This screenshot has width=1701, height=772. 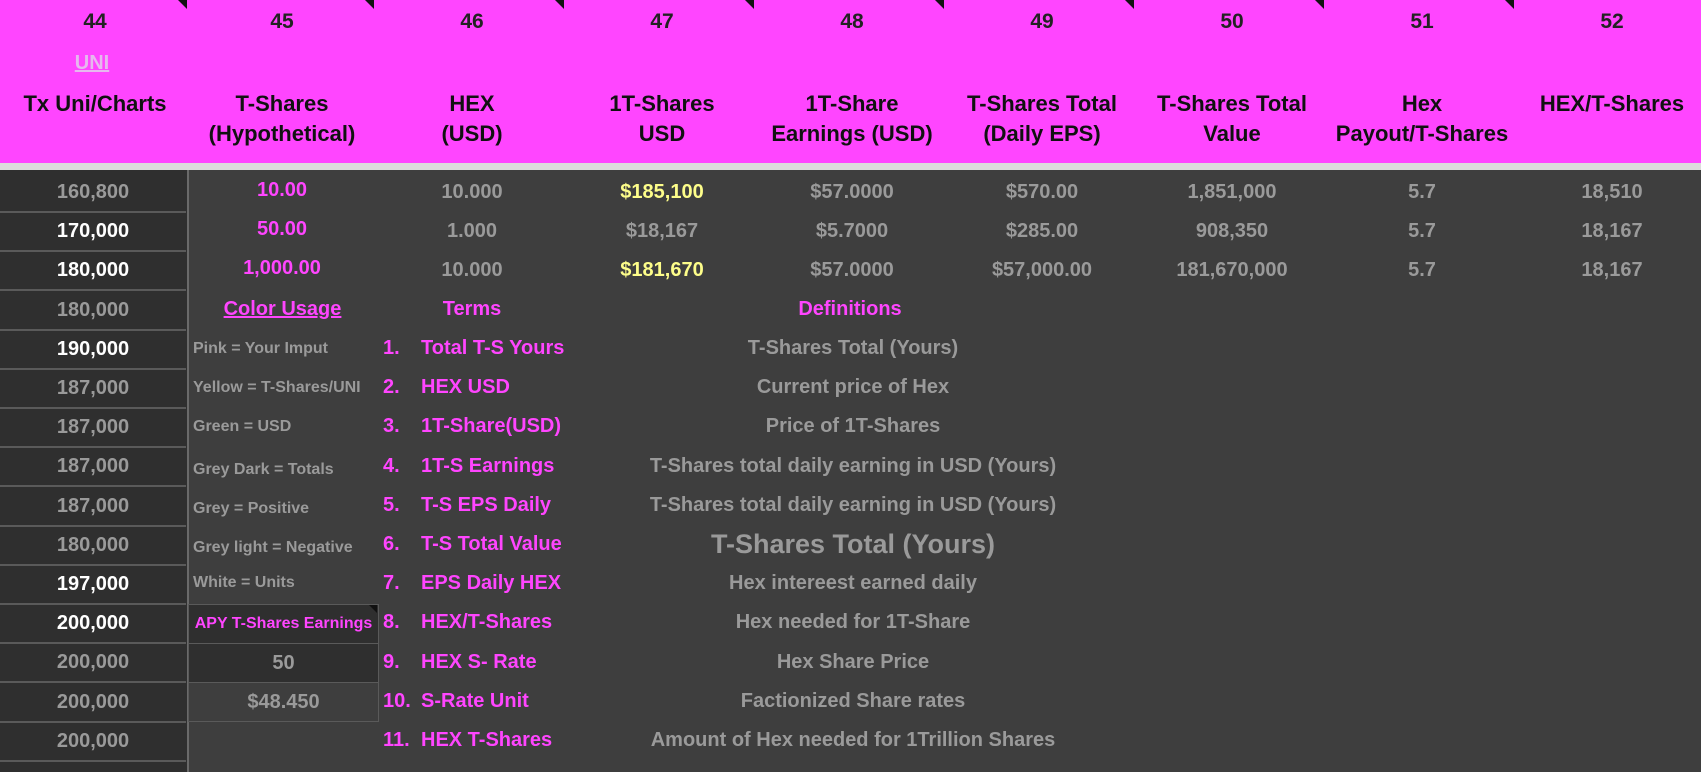 What do you see at coordinates (472, 231) in the screenshot?
I see `data-cell: 1.000` at bounding box center [472, 231].